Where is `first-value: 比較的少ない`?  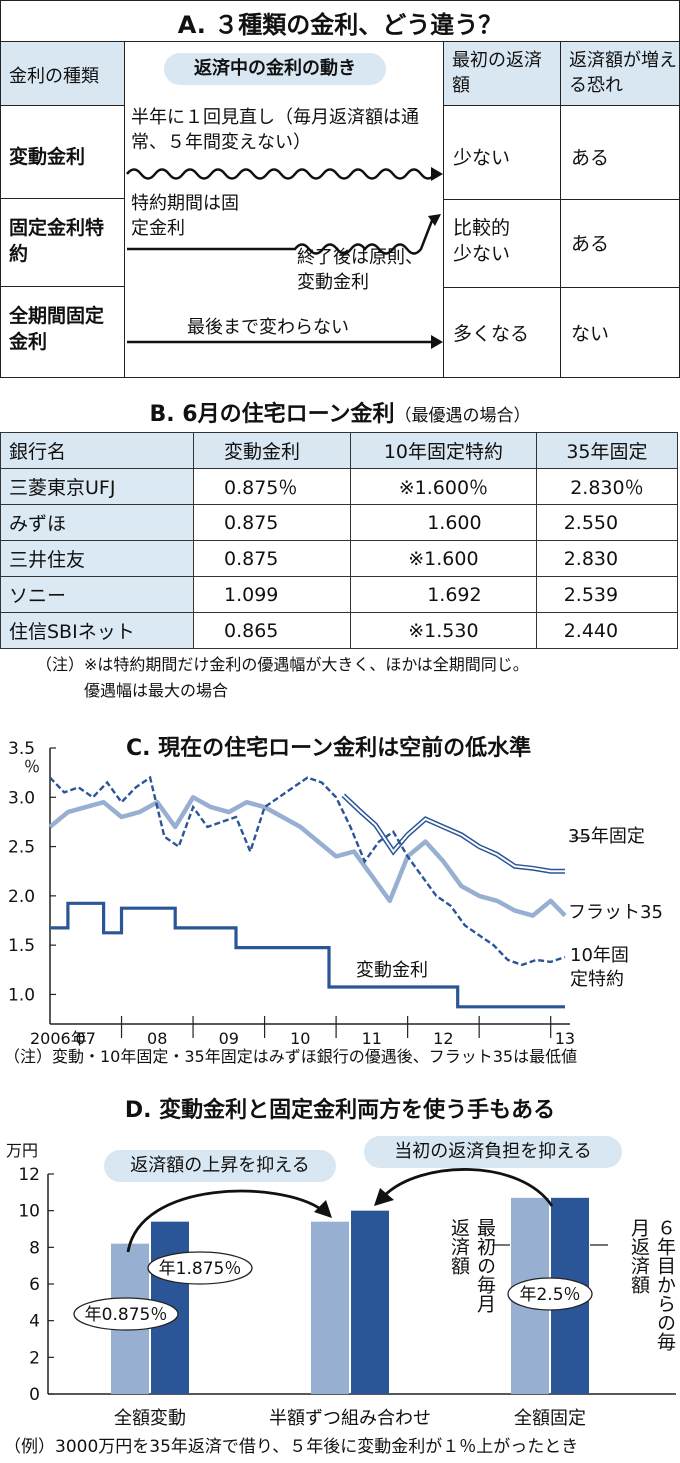
first-value: 比較的少ない is located at coordinates (482, 241).